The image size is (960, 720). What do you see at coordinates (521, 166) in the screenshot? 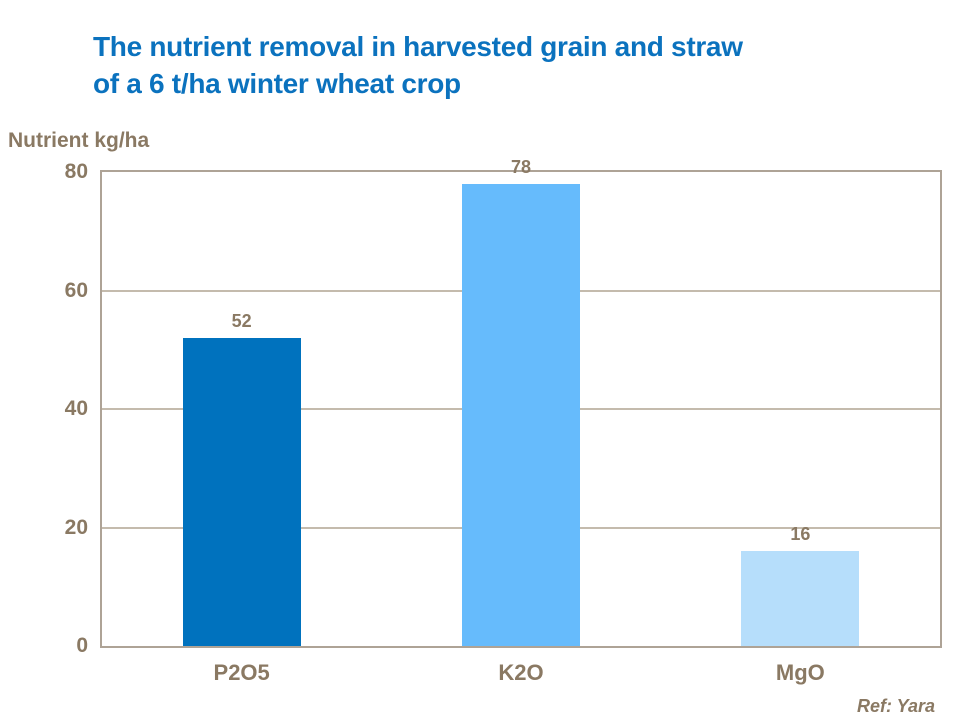
I see `bar-value-label-K2O: 78` at bounding box center [521, 166].